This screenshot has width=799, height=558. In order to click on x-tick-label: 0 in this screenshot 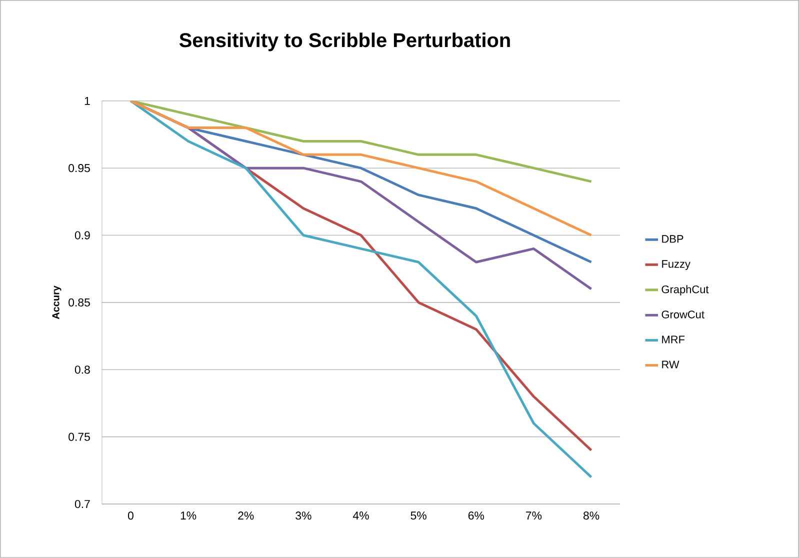, I will do `click(131, 516)`.